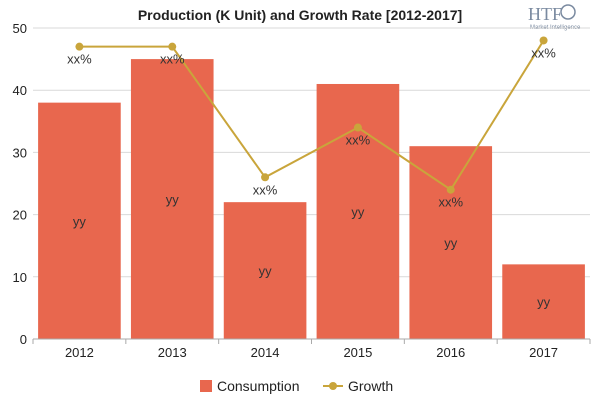  Describe the element at coordinates (20, 215) in the screenshot. I see `y-tick-label: 20` at that location.